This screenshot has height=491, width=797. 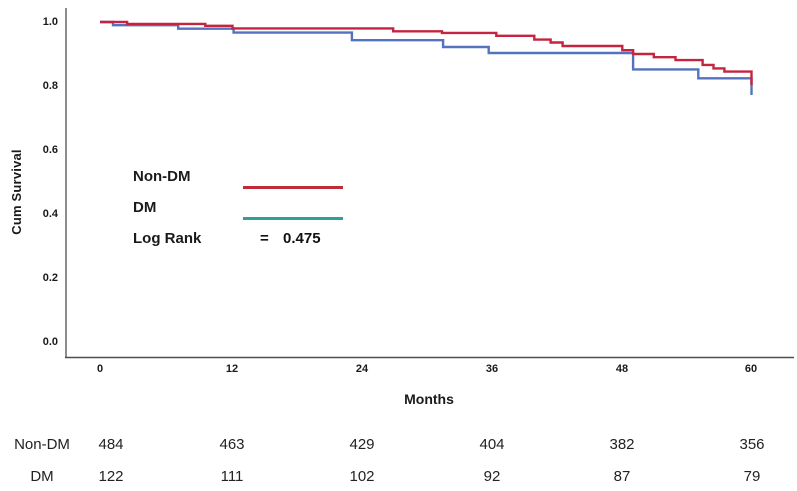 I want to click on risk-value: 484, so click(x=111, y=444).